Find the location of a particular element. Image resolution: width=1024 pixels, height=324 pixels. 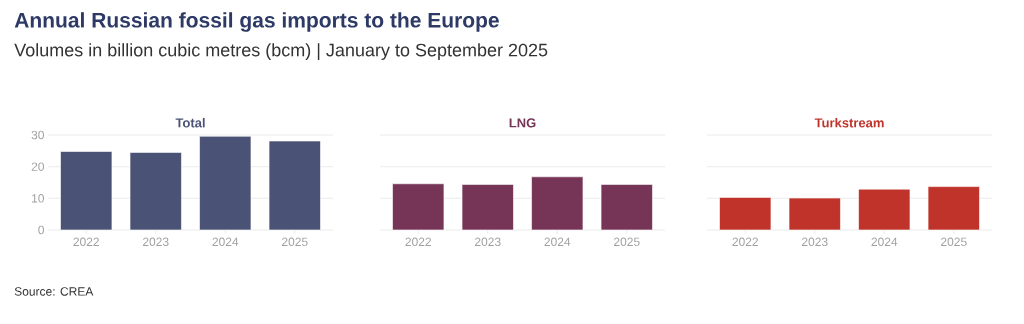

source-note: Source: CREA is located at coordinates (54, 291).